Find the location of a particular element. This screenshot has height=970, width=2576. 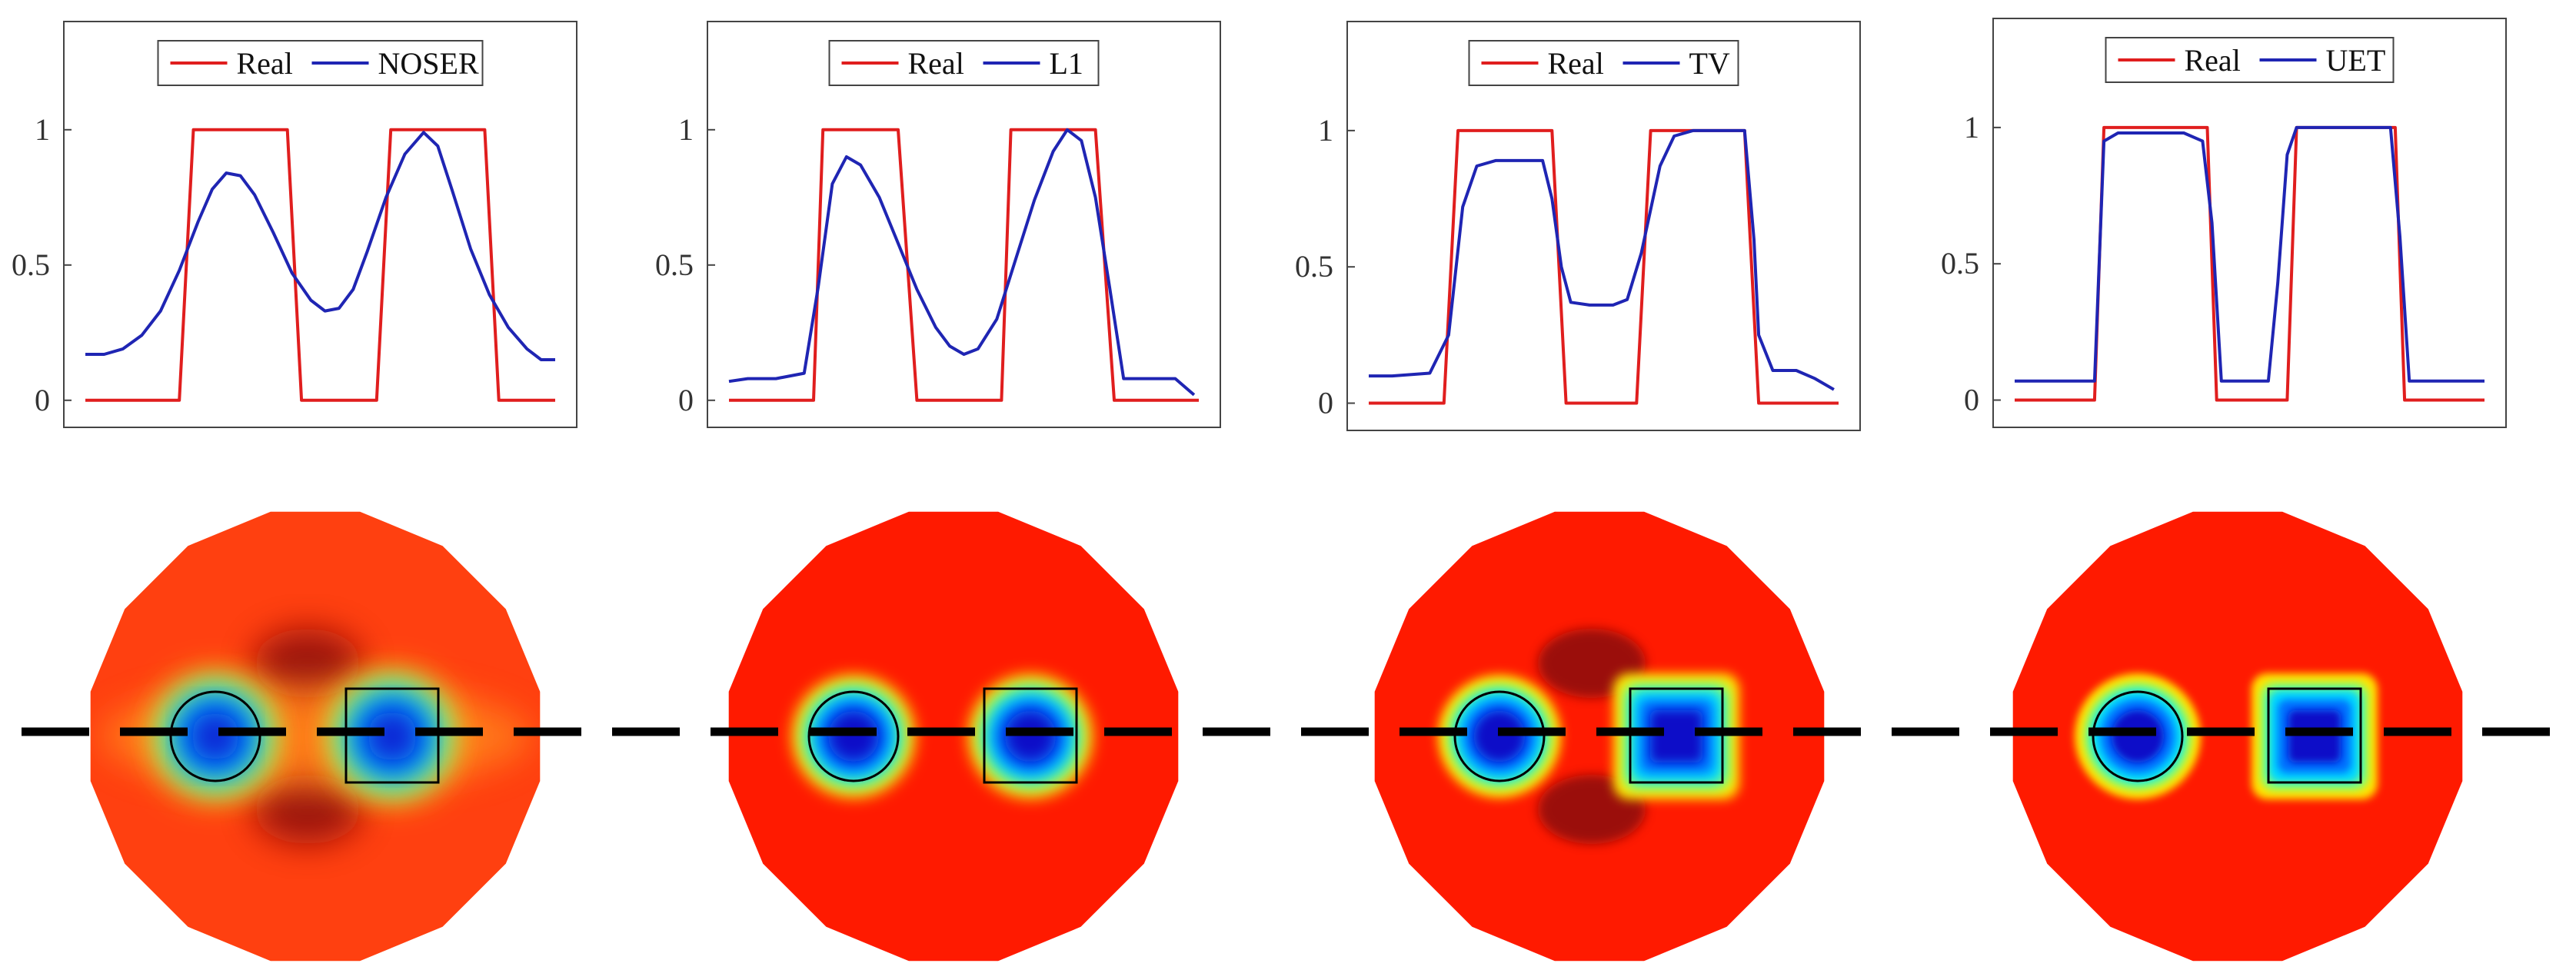

reconstruction-map-tv is located at coordinates (1600, 737).